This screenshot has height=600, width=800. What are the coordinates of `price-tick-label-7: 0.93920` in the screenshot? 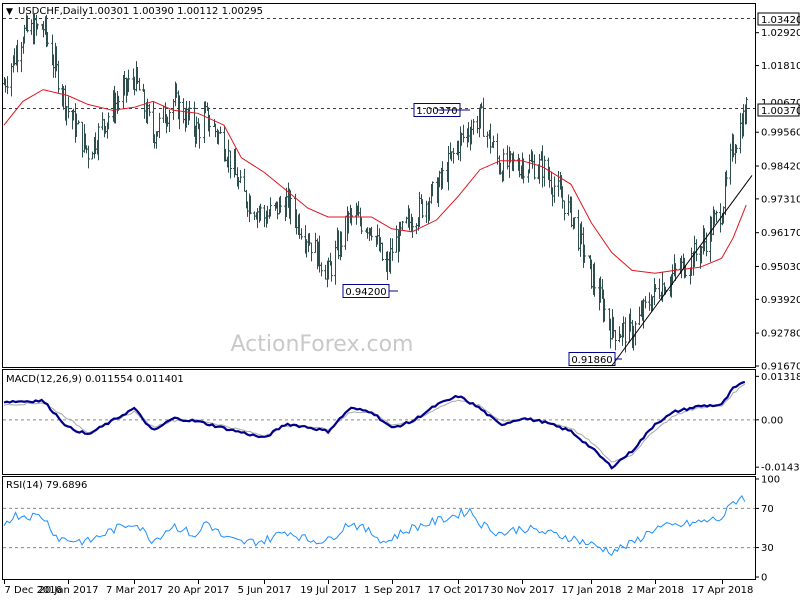 It's located at (780, 300).